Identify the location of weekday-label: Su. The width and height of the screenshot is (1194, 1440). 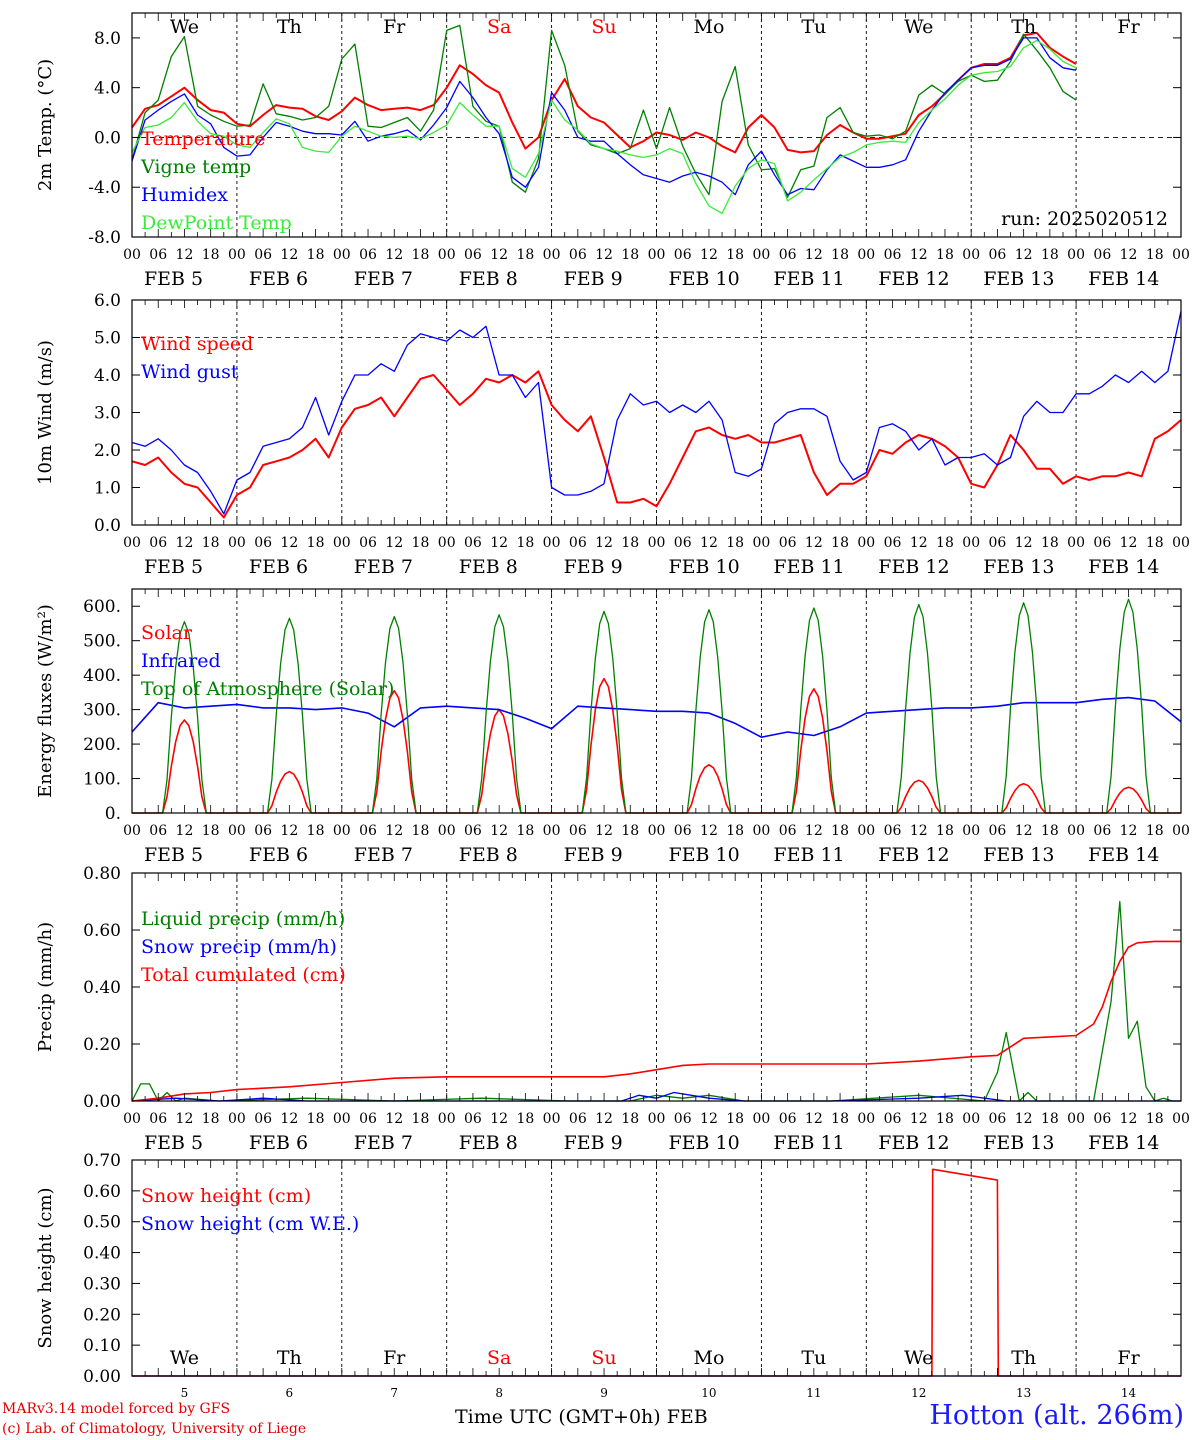
(603, 27).